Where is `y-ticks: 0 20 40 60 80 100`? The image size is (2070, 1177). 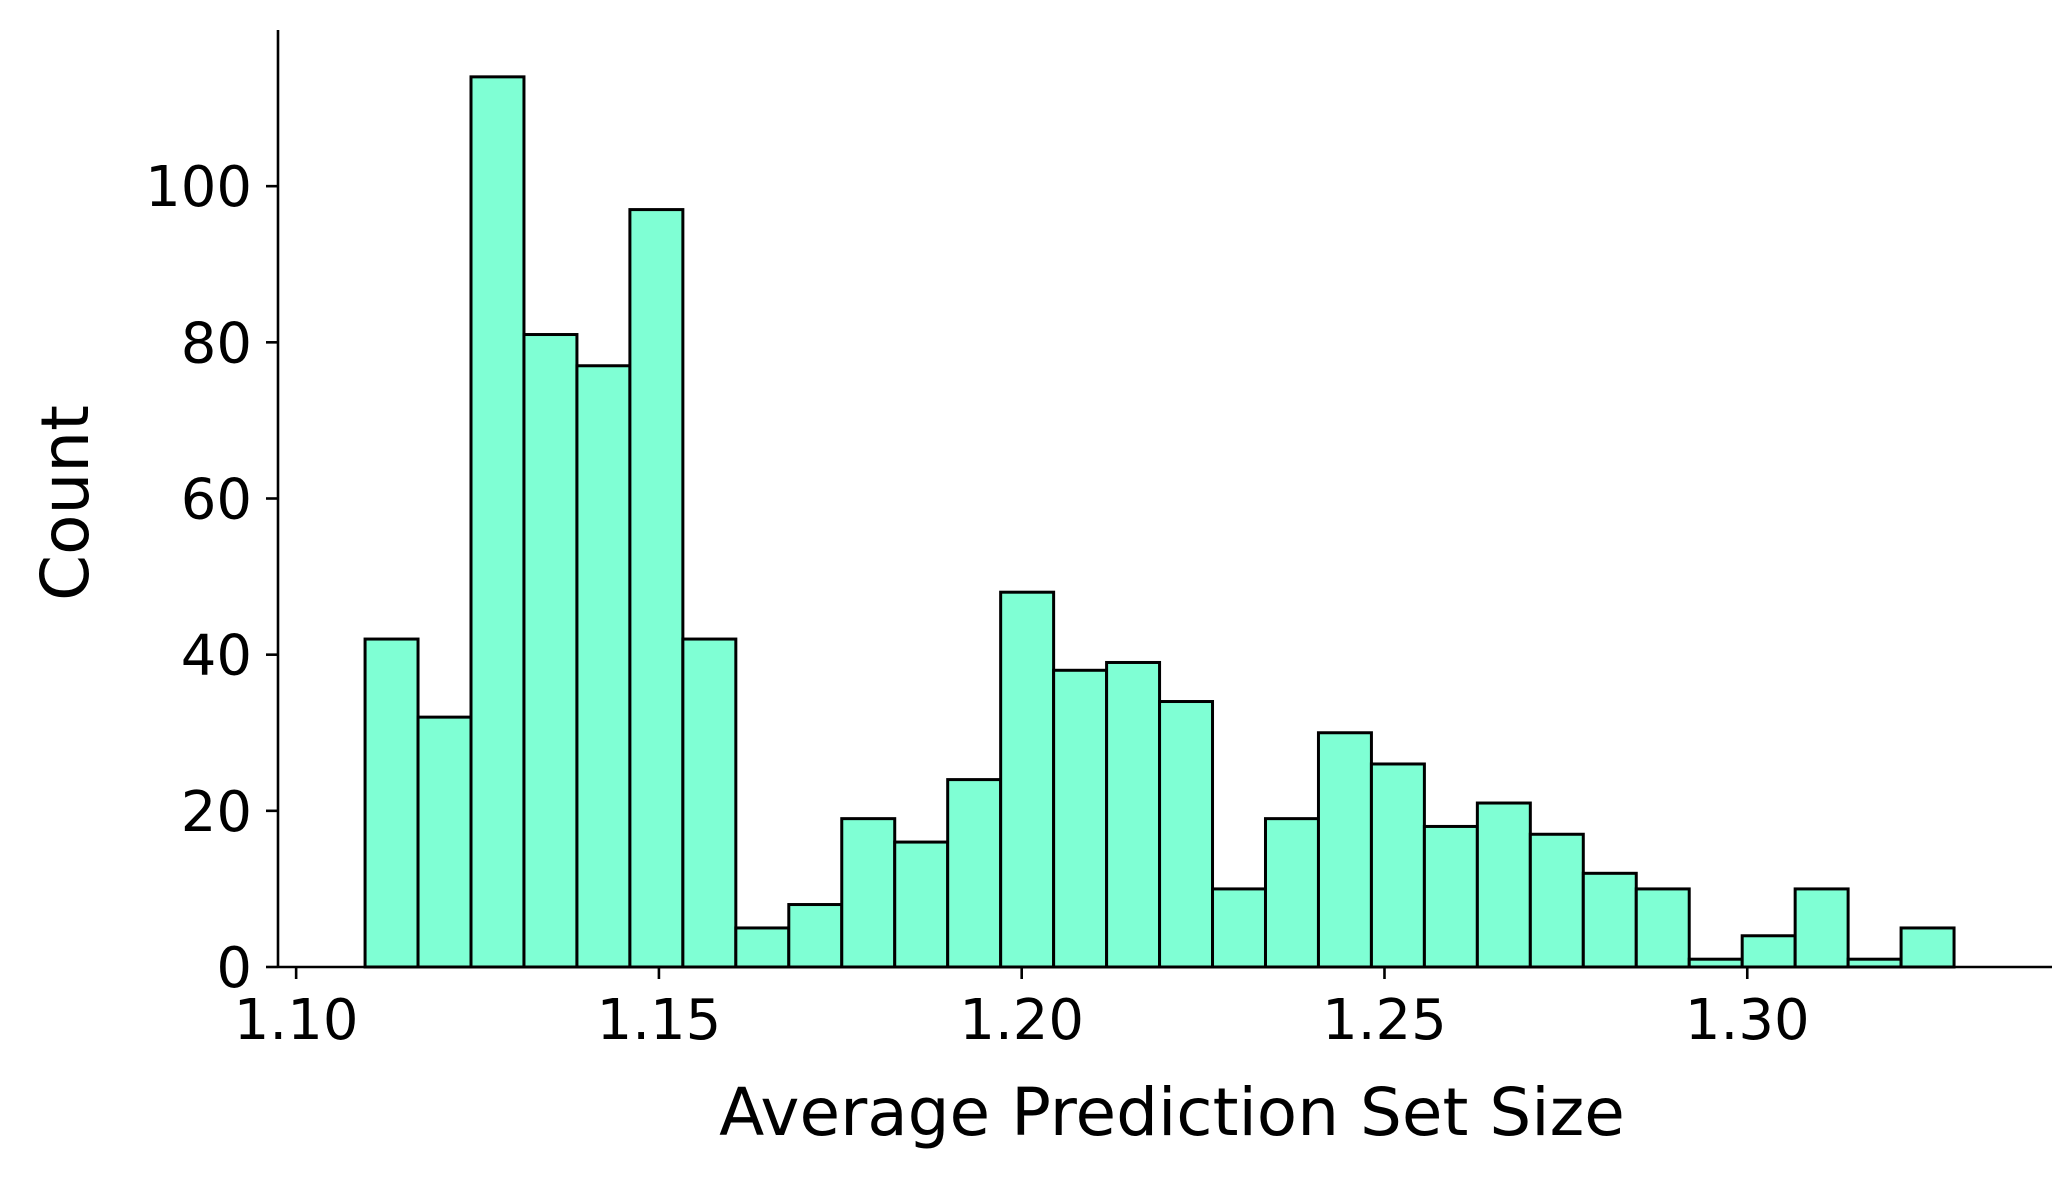
y-ticks: 0 20 40 60 80 100 is located at coordinates (211, 578).